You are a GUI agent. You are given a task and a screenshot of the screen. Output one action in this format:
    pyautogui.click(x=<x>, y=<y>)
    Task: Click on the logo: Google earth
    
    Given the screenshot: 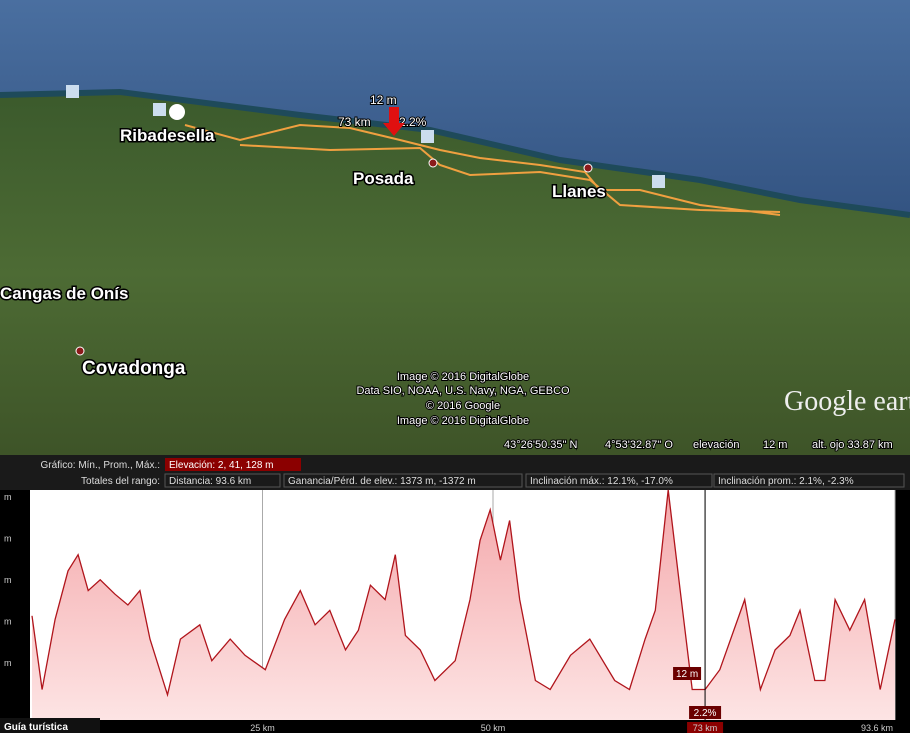 What is the action you would take?
    pyautogui.click(x=847, y=401)
    